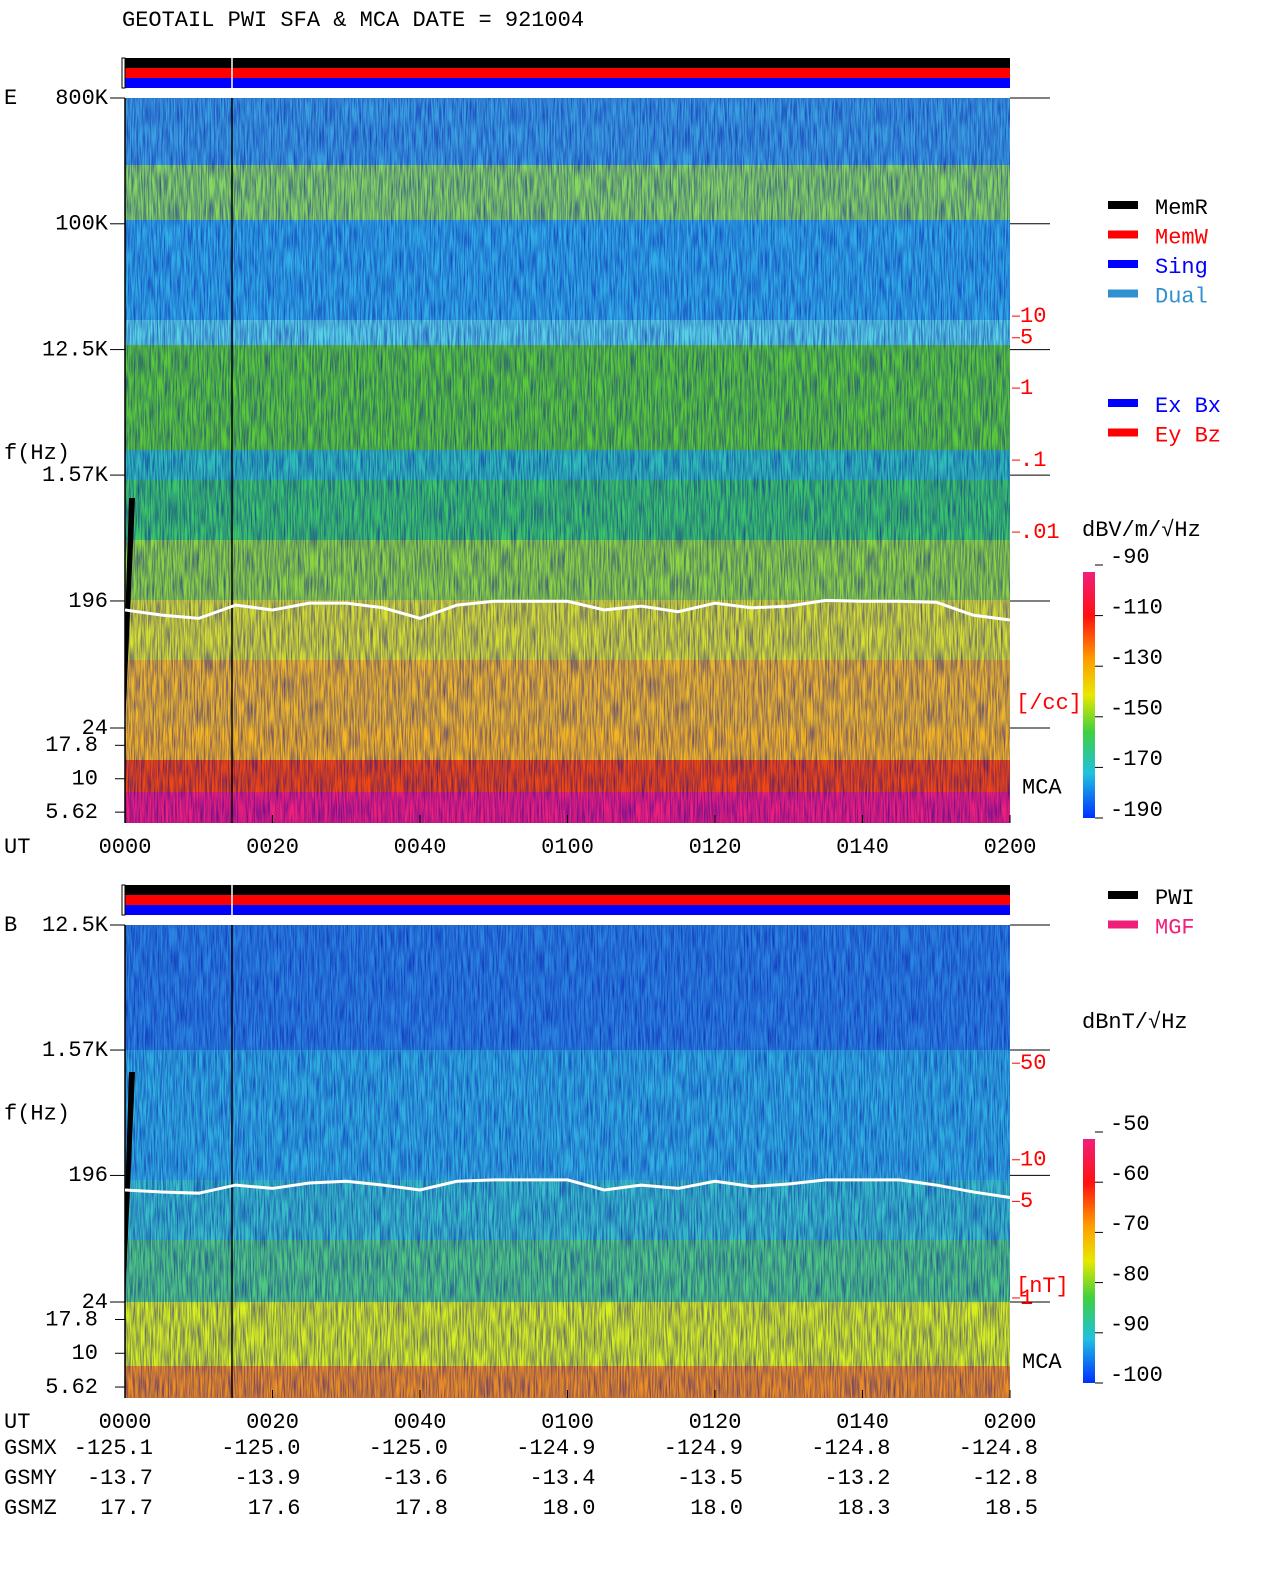  Describe the element at coordinates (998, 1448) in the screenshot. I see `orbit-value: -124.8` at that location.